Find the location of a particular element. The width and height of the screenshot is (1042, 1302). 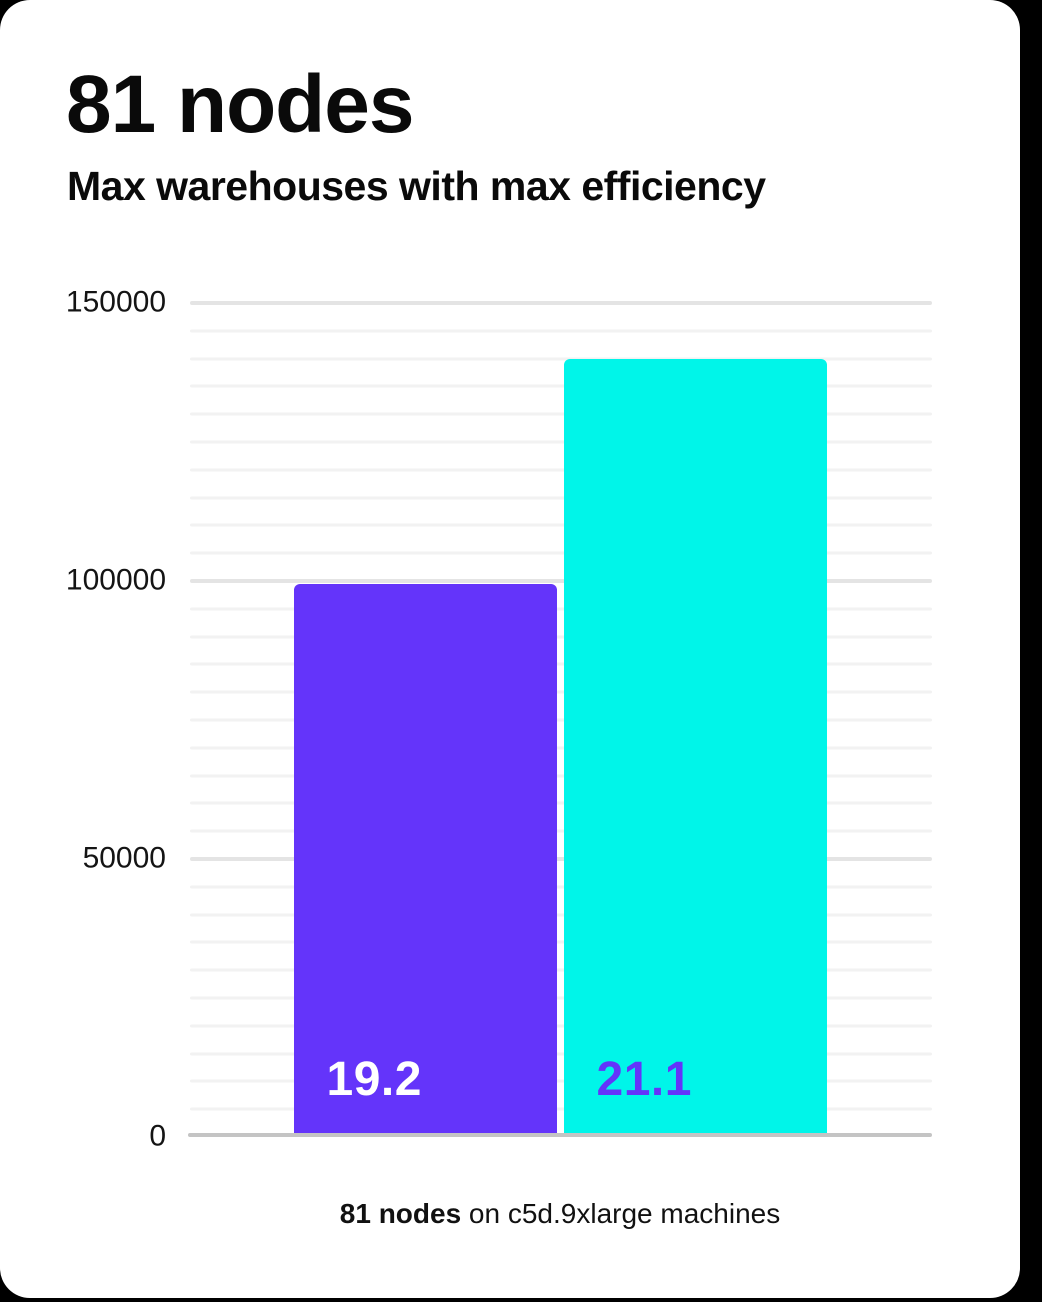

x-axis-line is located at coordinates (560, 1135).